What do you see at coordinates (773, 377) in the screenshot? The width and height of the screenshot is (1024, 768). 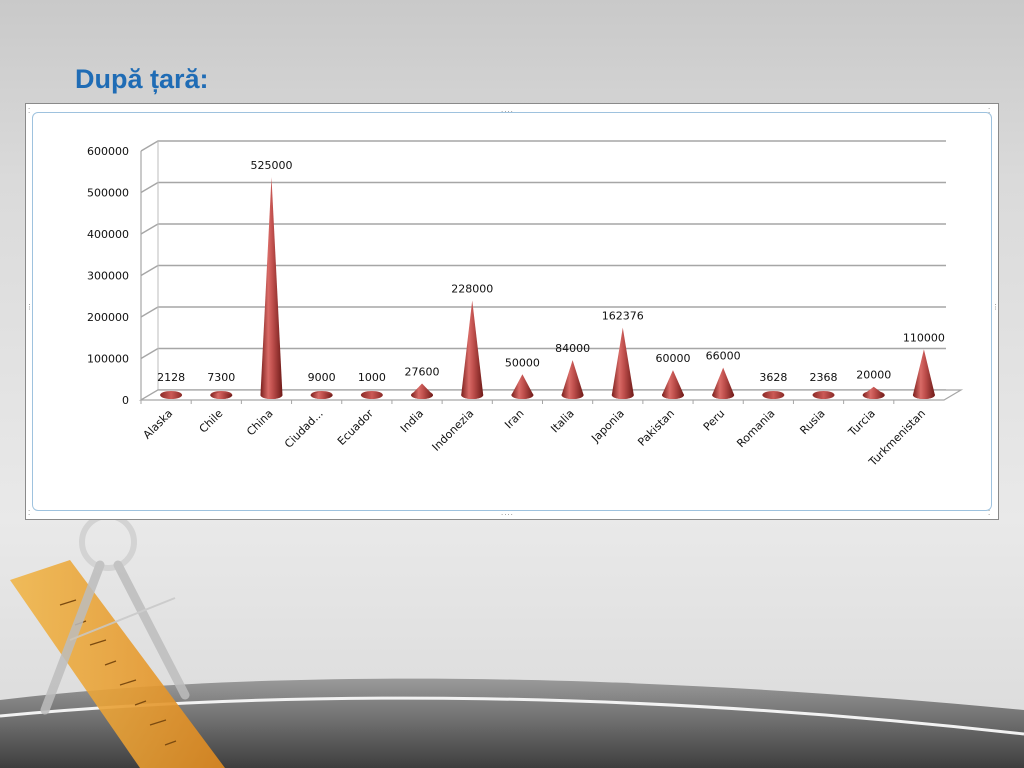 I see `data-label: 3628` at bounding box center [773, 377].